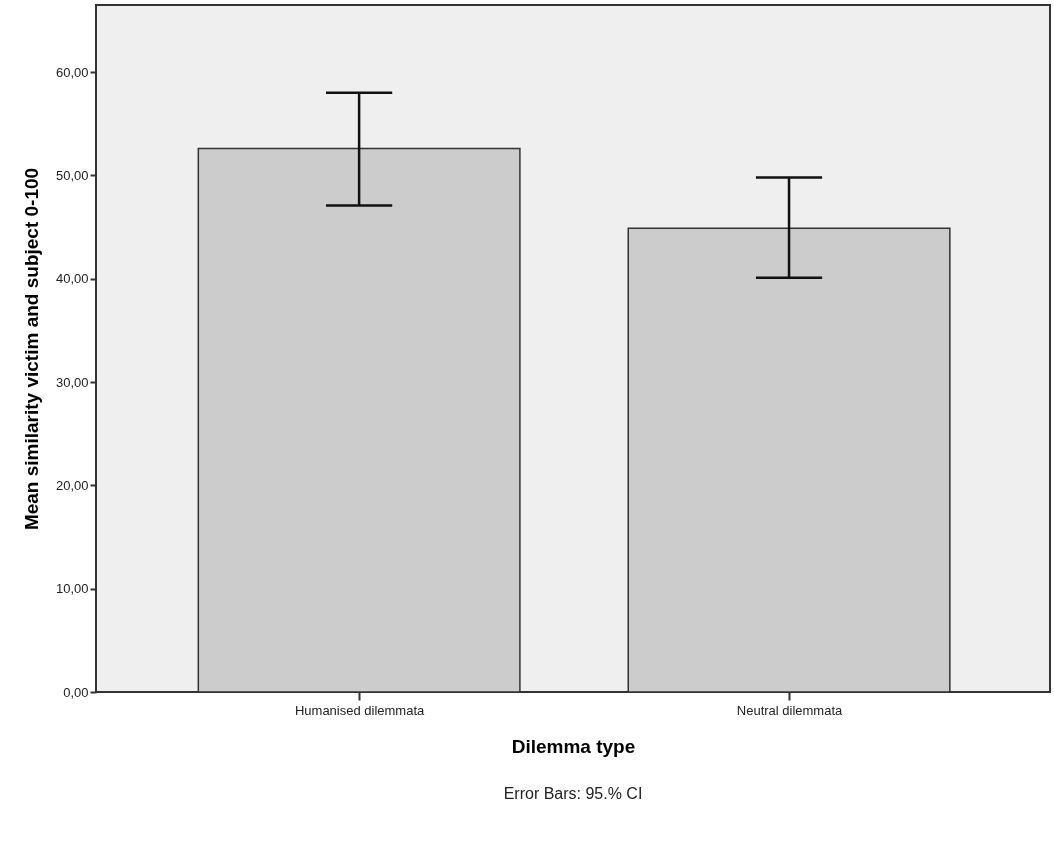 This screenshot has height=843, width=1054. What do you see at coordinates (360, 710) in the screenshot?
I see `x-tick-label: Humanised dilemmata` at bounding box center [360, 710].